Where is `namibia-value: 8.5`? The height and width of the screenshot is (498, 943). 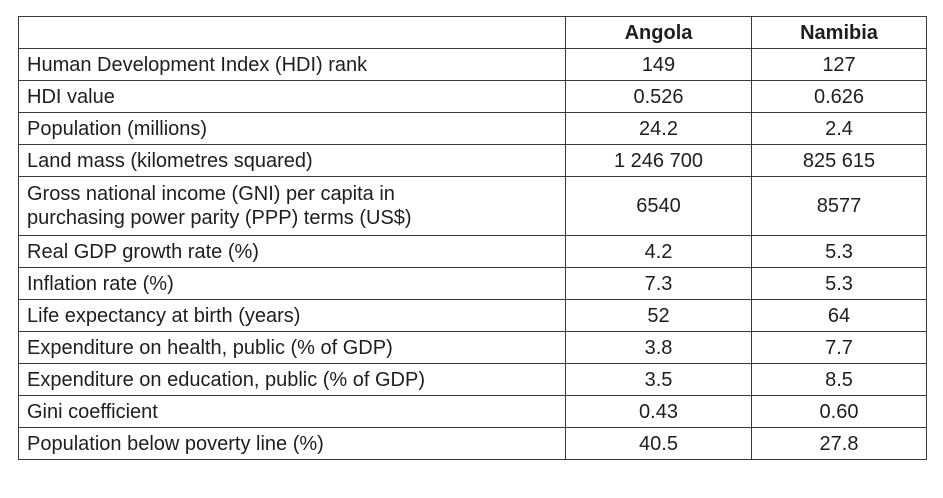 namibia-value: 8.5 is located at coordinates (839, 379).